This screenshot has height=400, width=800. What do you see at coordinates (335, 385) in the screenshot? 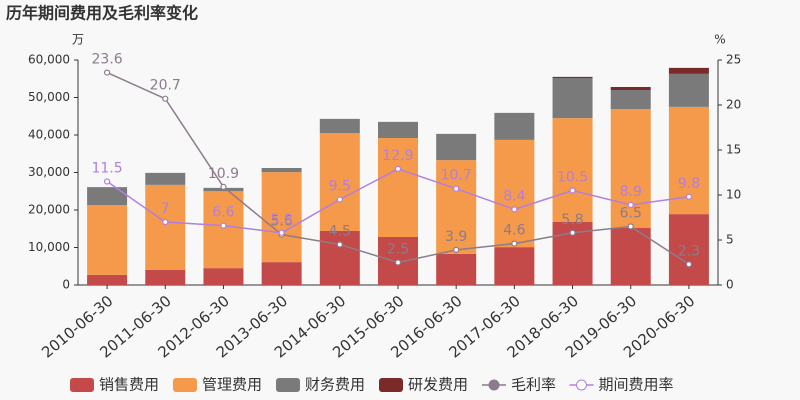
I see `legend-label: 财务费用` at bounding box center [335, 385].